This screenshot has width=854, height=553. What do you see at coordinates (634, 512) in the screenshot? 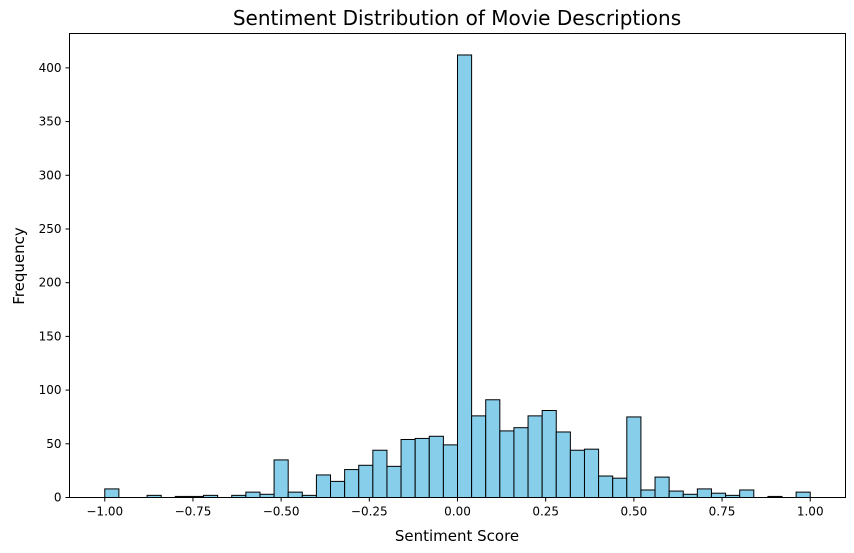
I see `x-tick-label: 0.50` at bounding box center [634, 512].